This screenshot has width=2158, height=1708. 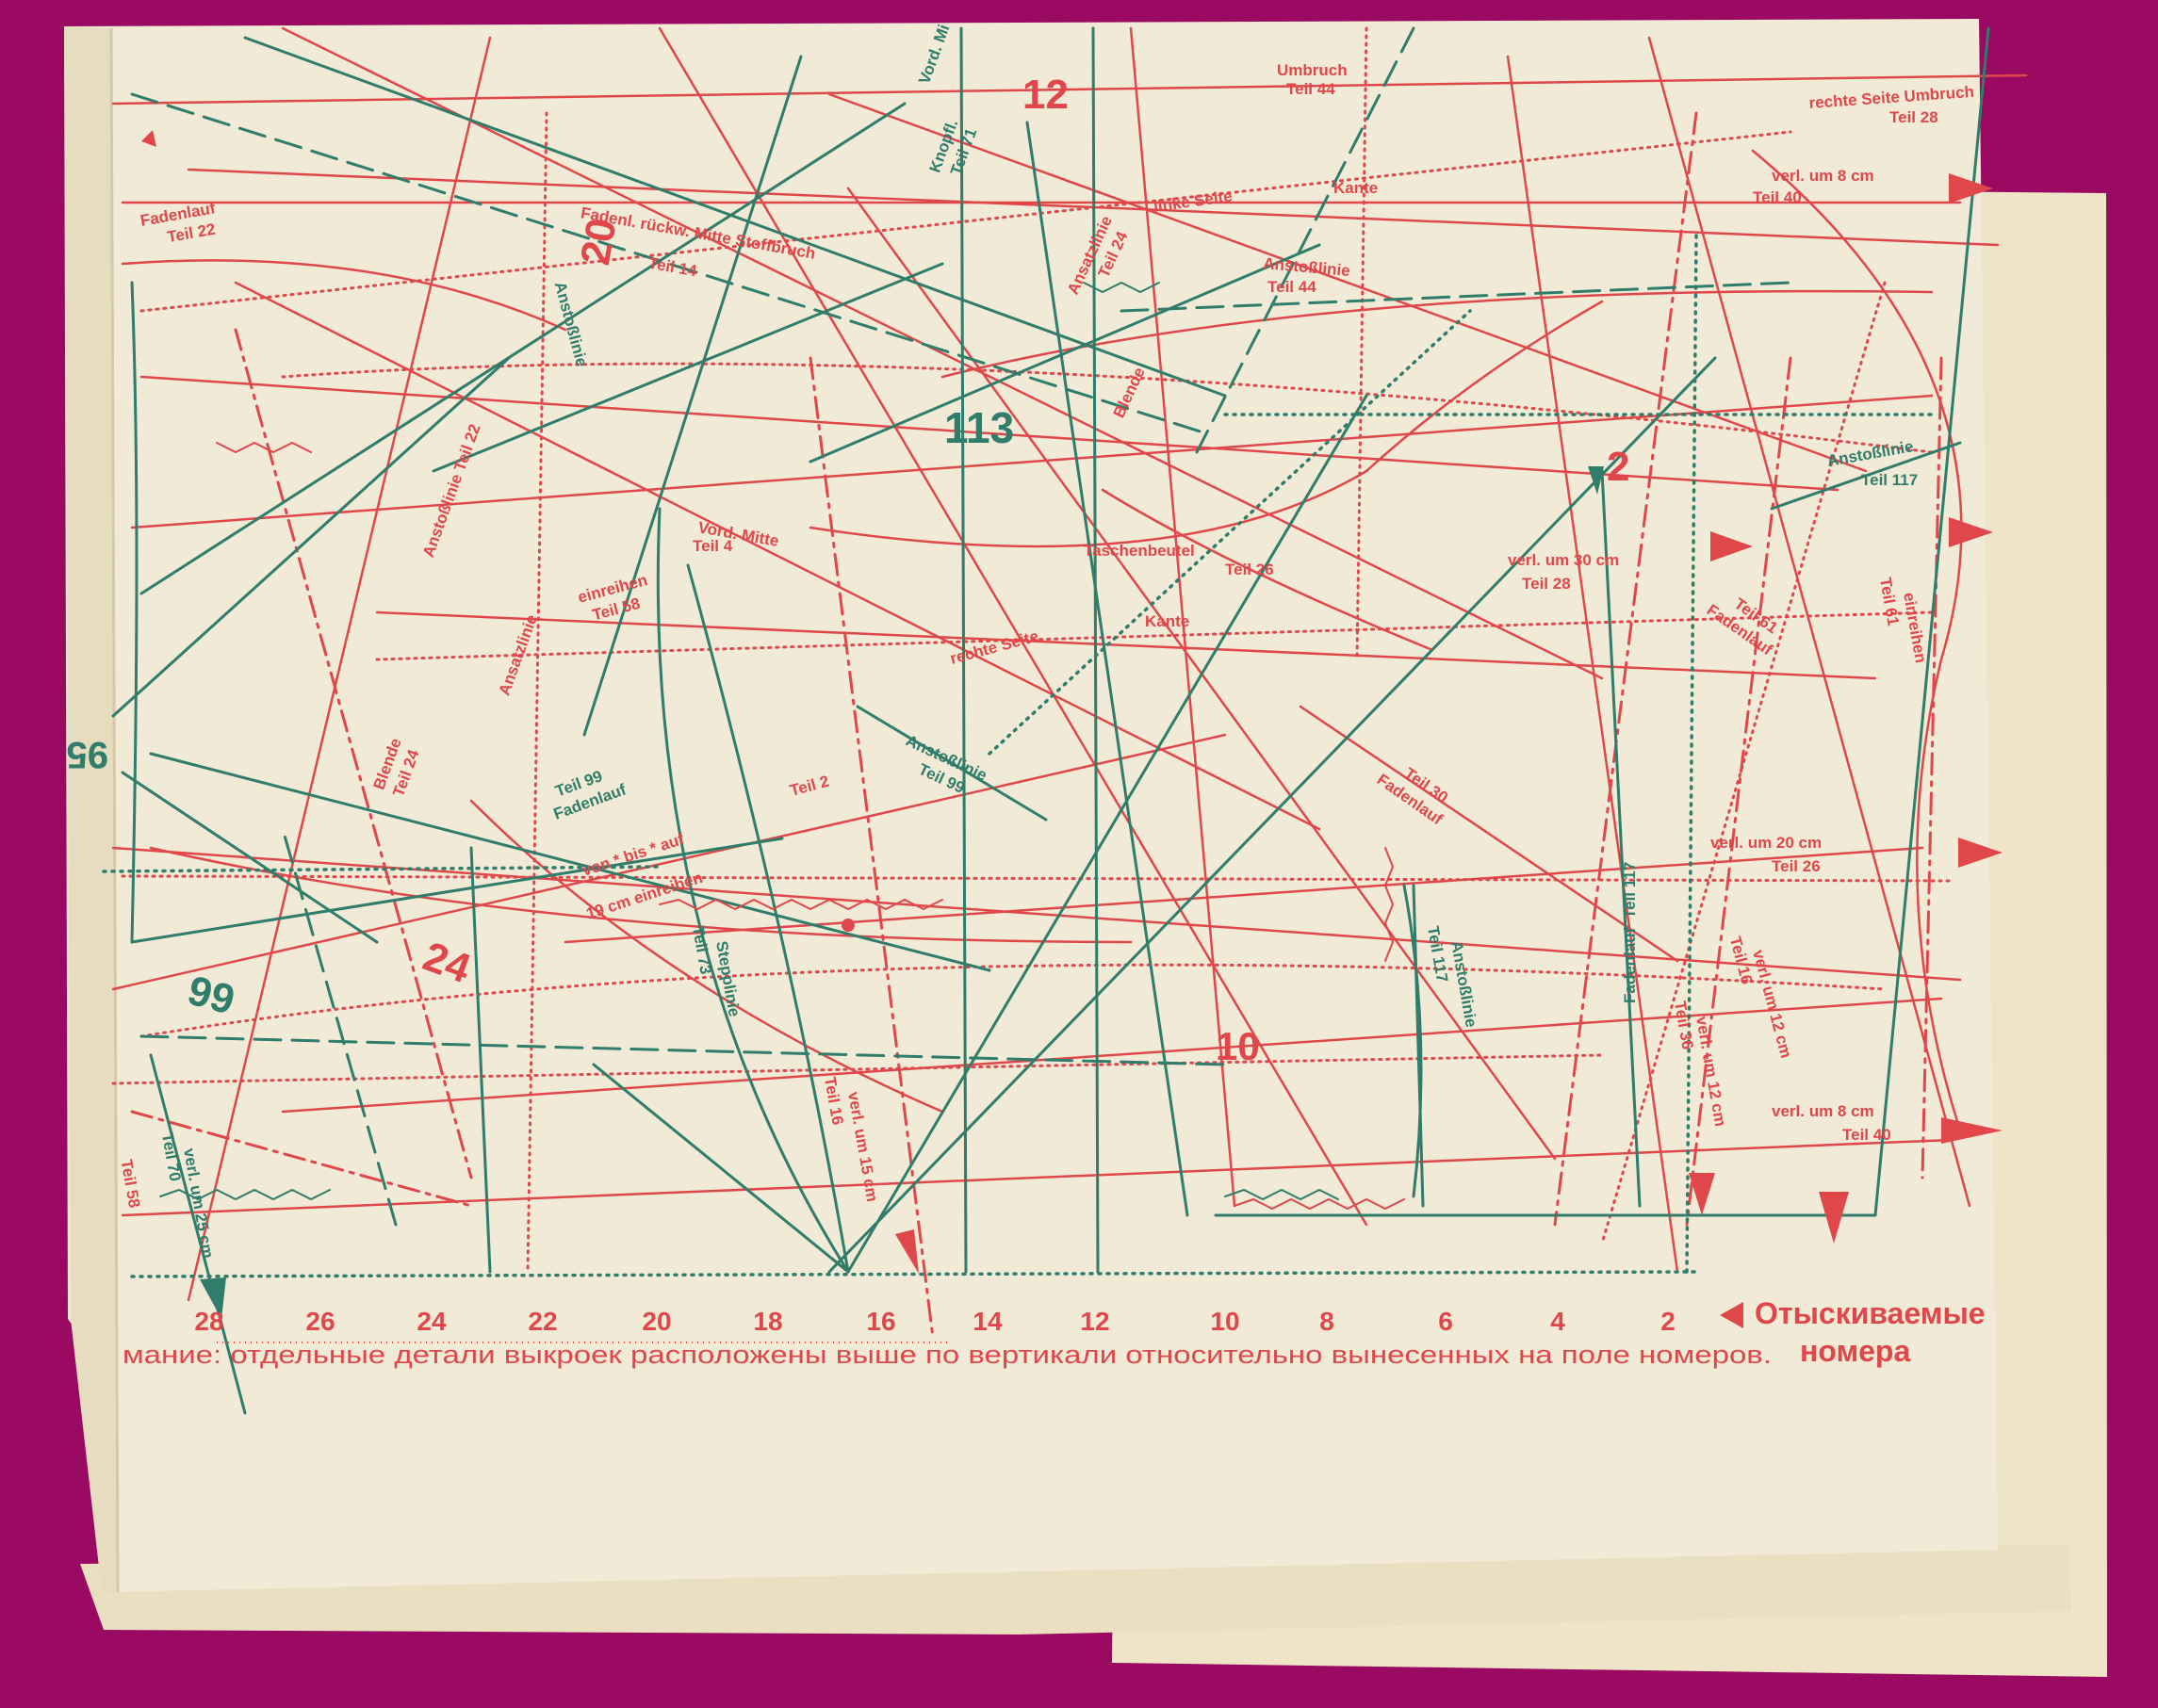 What do you see at coordinates (1731, 1315) in the screenshot?
I see `scale-arrow` at bounding box center [1731, 1315].